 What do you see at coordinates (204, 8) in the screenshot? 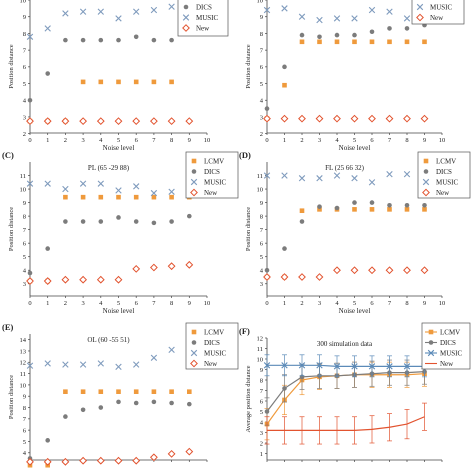
I see `legend-label: DICS` at bounding box center [204, 8].